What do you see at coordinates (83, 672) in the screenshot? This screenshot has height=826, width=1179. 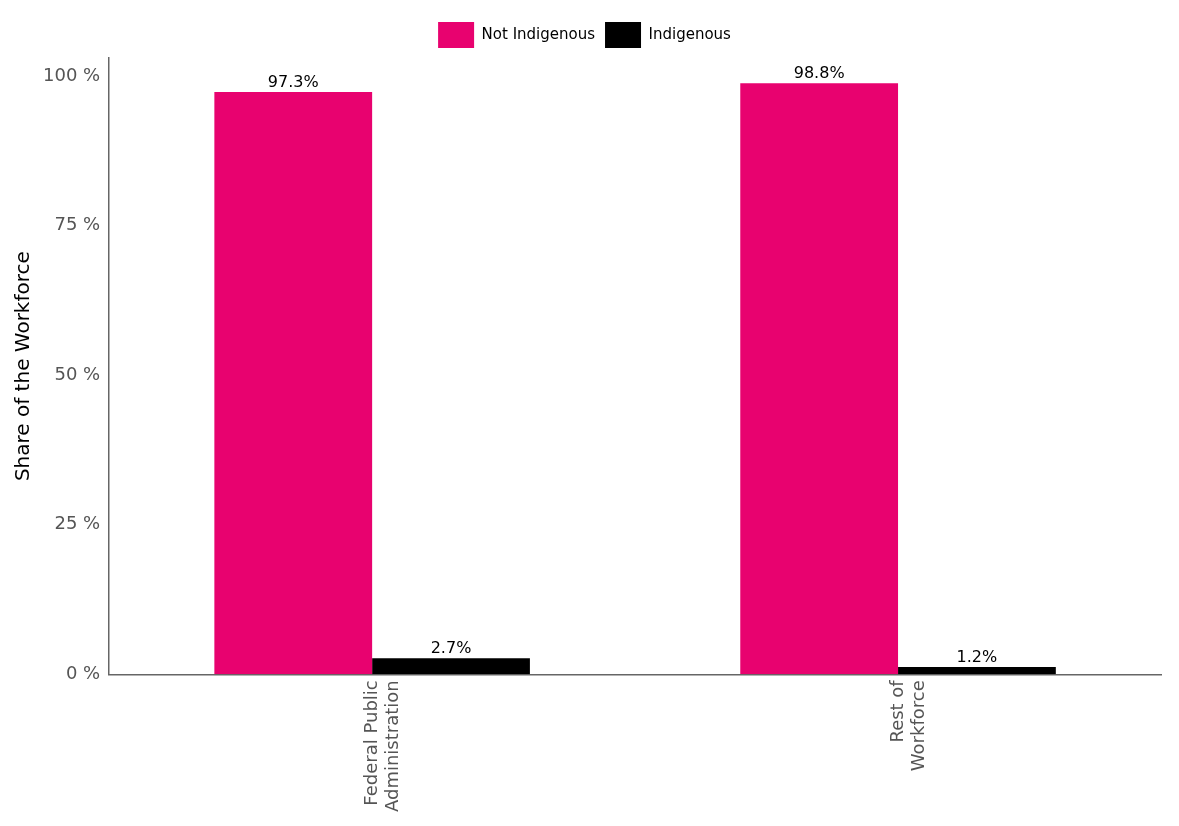 I see `y-tick-label: 0 %` at bounding box center [83, 672].